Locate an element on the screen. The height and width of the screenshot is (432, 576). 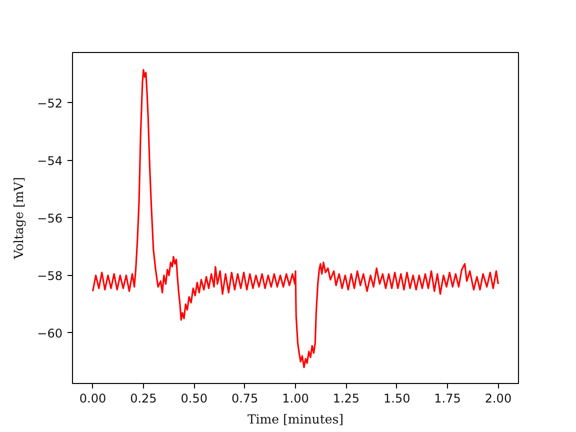
x-axis-title: Time [minutes] is located at coordinates (295, 419).